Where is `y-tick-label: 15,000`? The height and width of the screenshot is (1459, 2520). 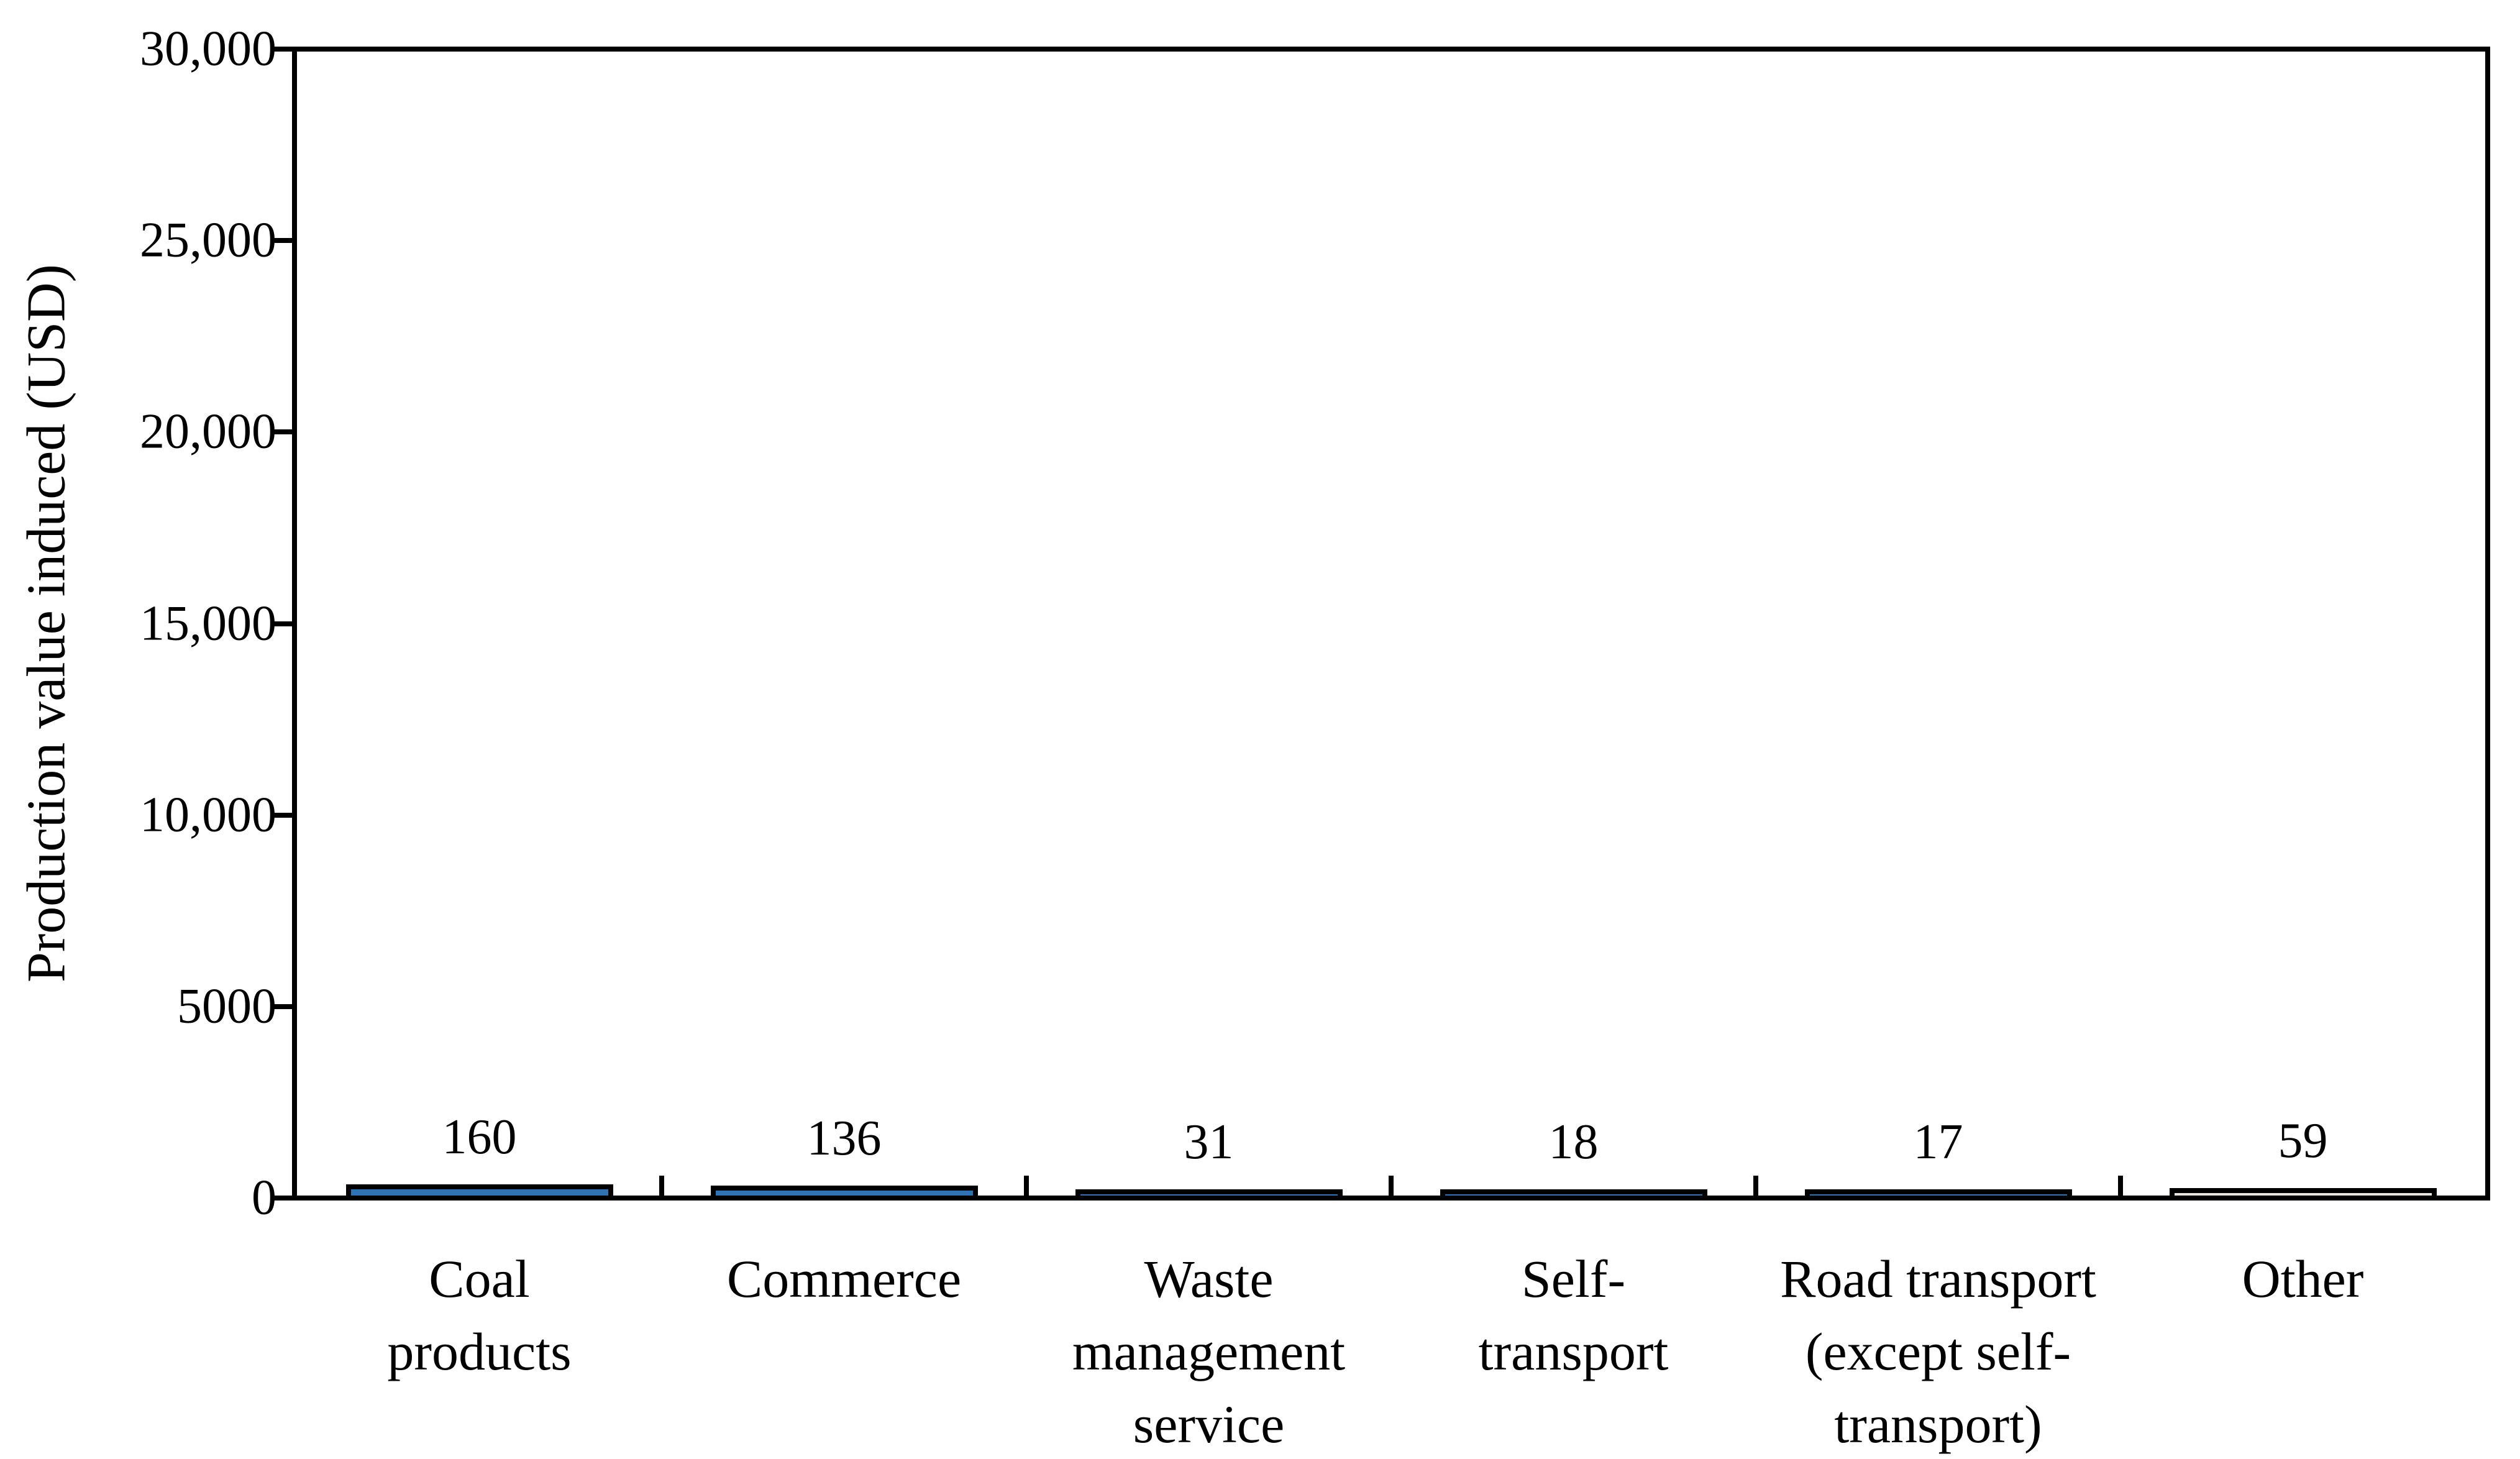
y-tick-label: 15,000 is located at coordinates (208, 623).